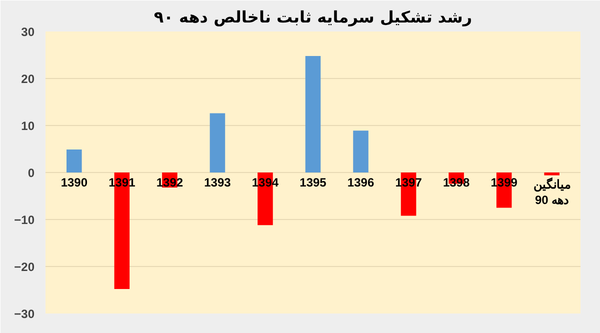  What do you see at coordinates (360, 183) in the screenshot?
I see `x-tick-label: 1396` at bounding box center [360, 183].